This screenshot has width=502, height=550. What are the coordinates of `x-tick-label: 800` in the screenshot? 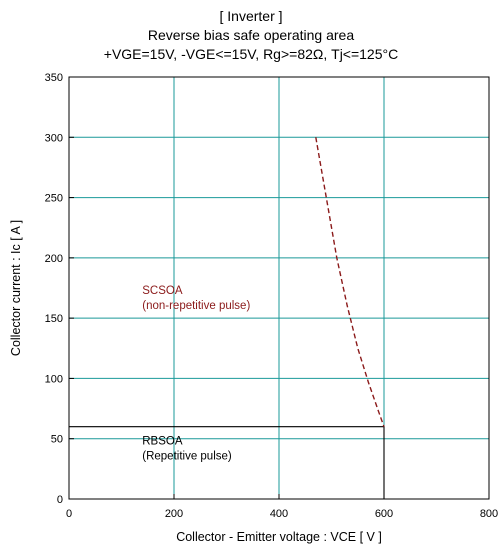 It's located at (489, 514).